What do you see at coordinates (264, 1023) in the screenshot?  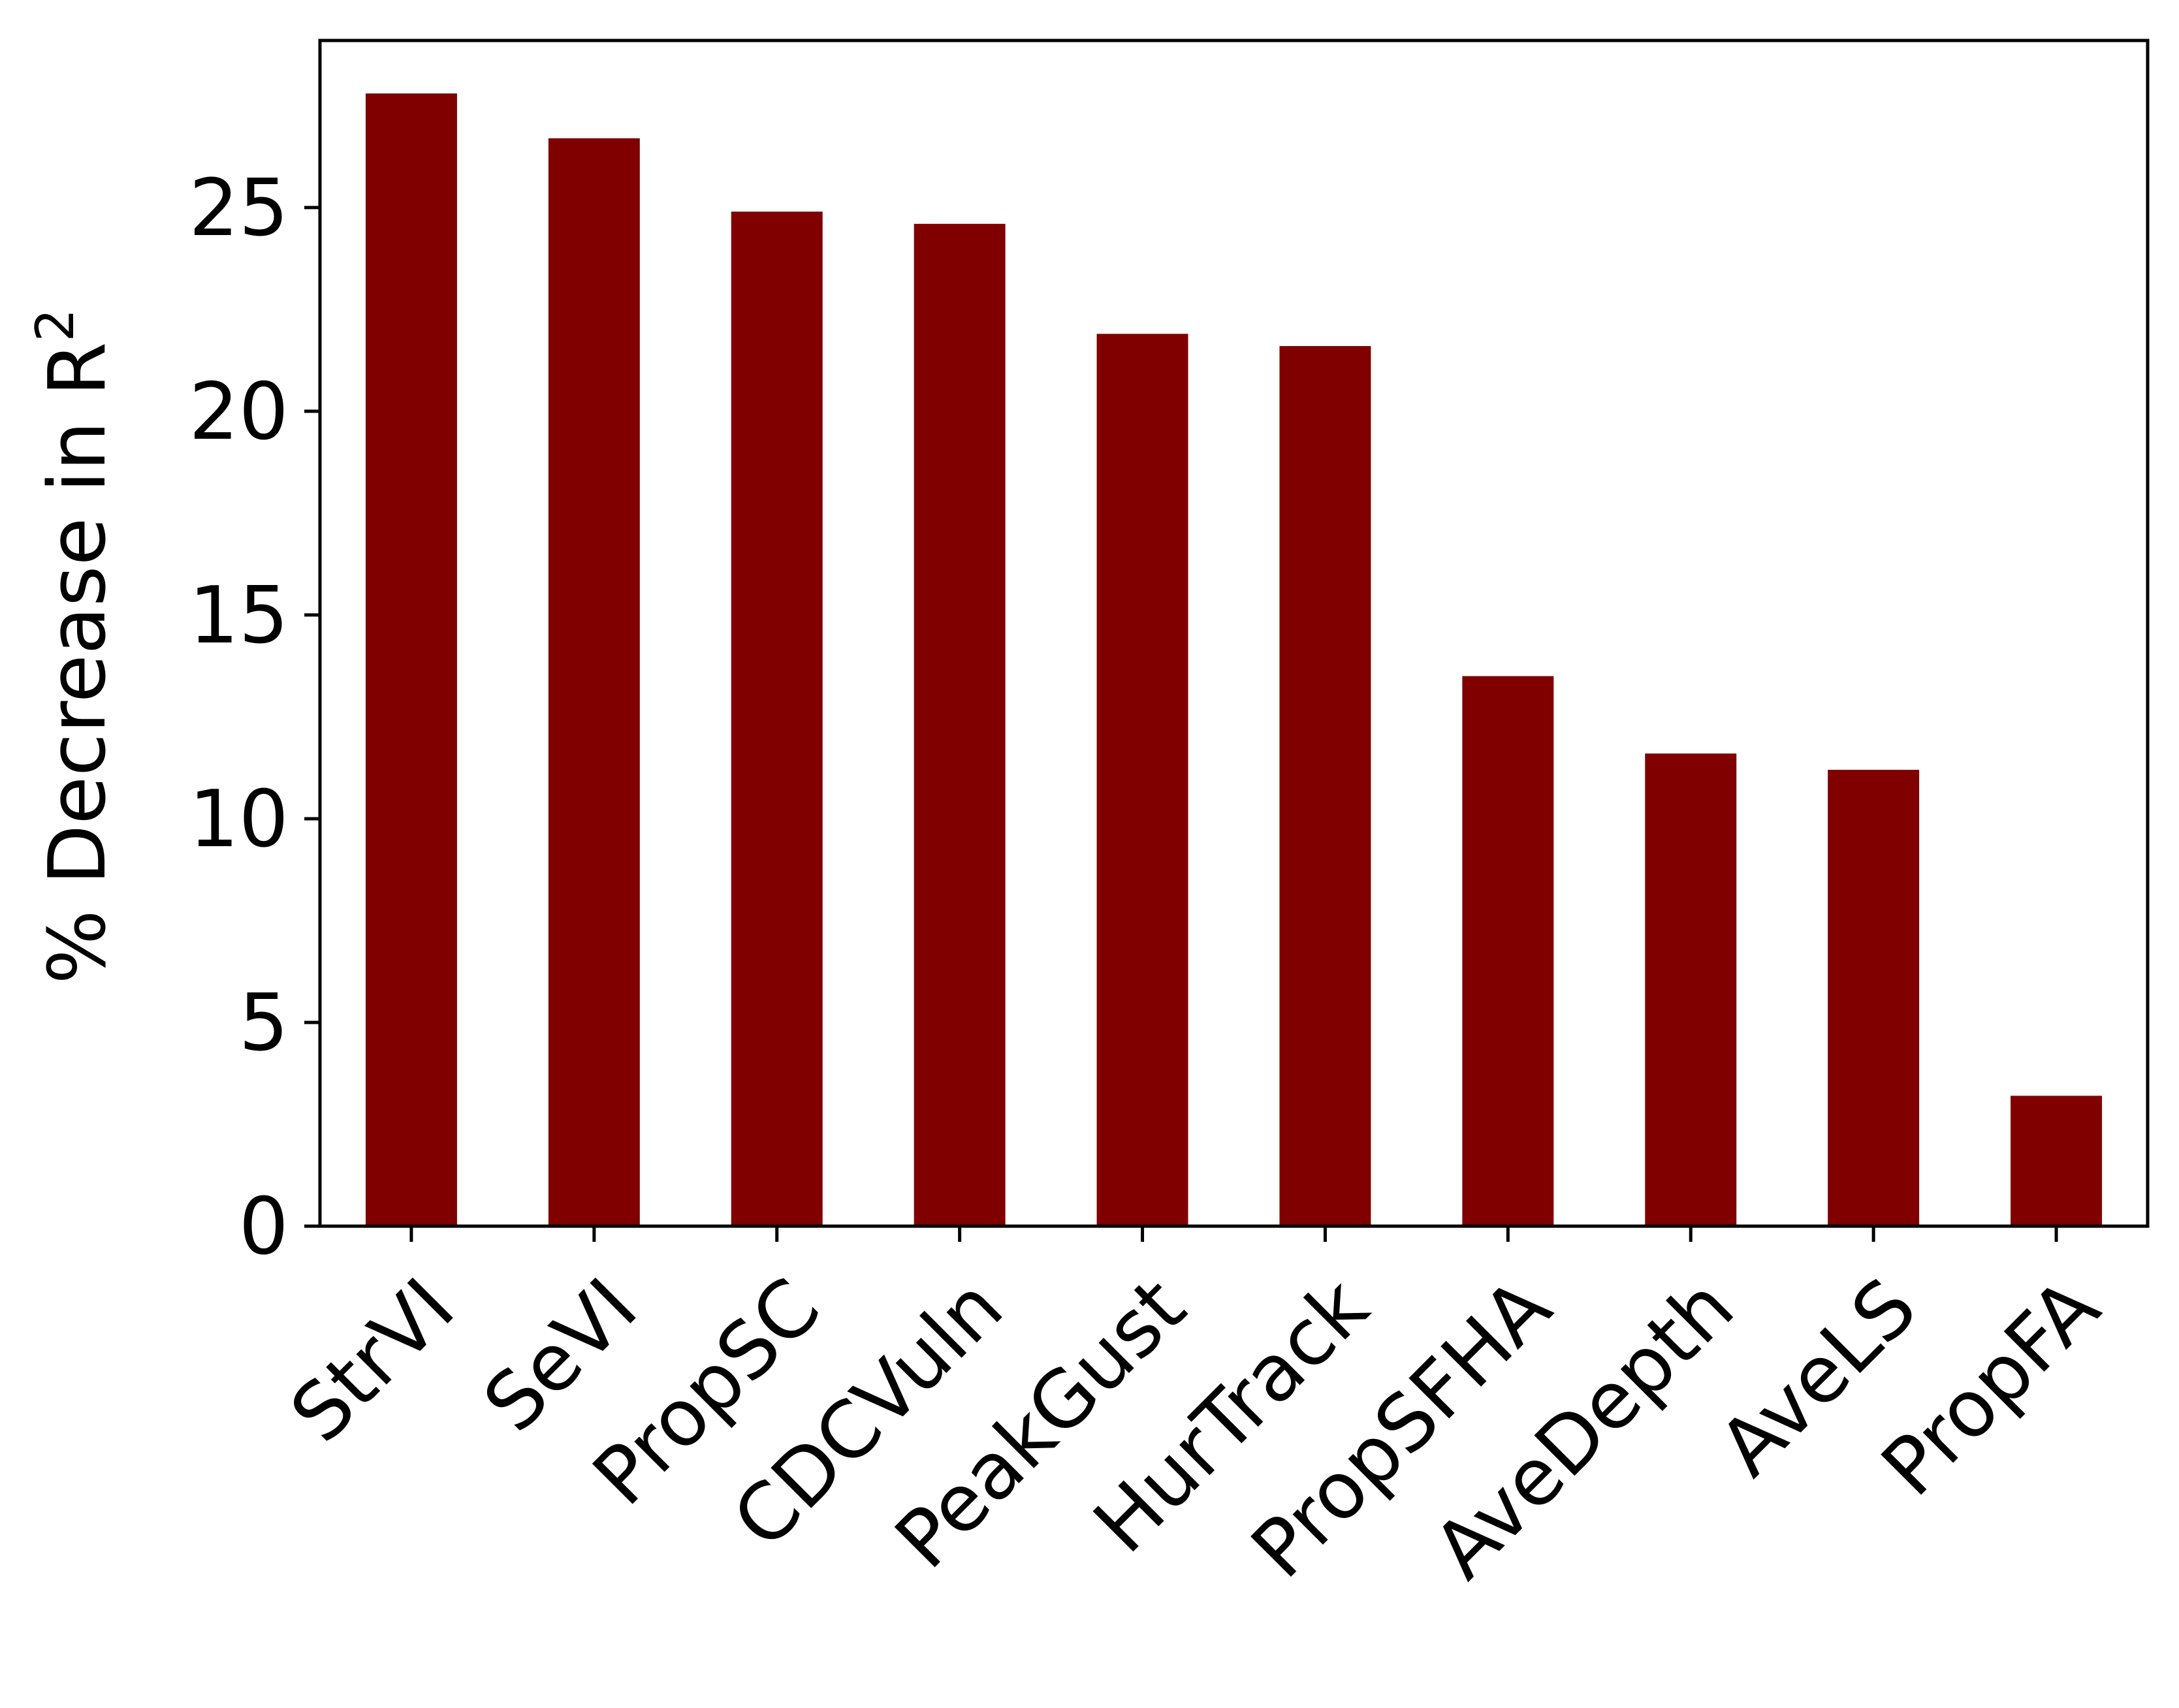 I see `y-tick-label: 5` at bounding box center [264, 1023].